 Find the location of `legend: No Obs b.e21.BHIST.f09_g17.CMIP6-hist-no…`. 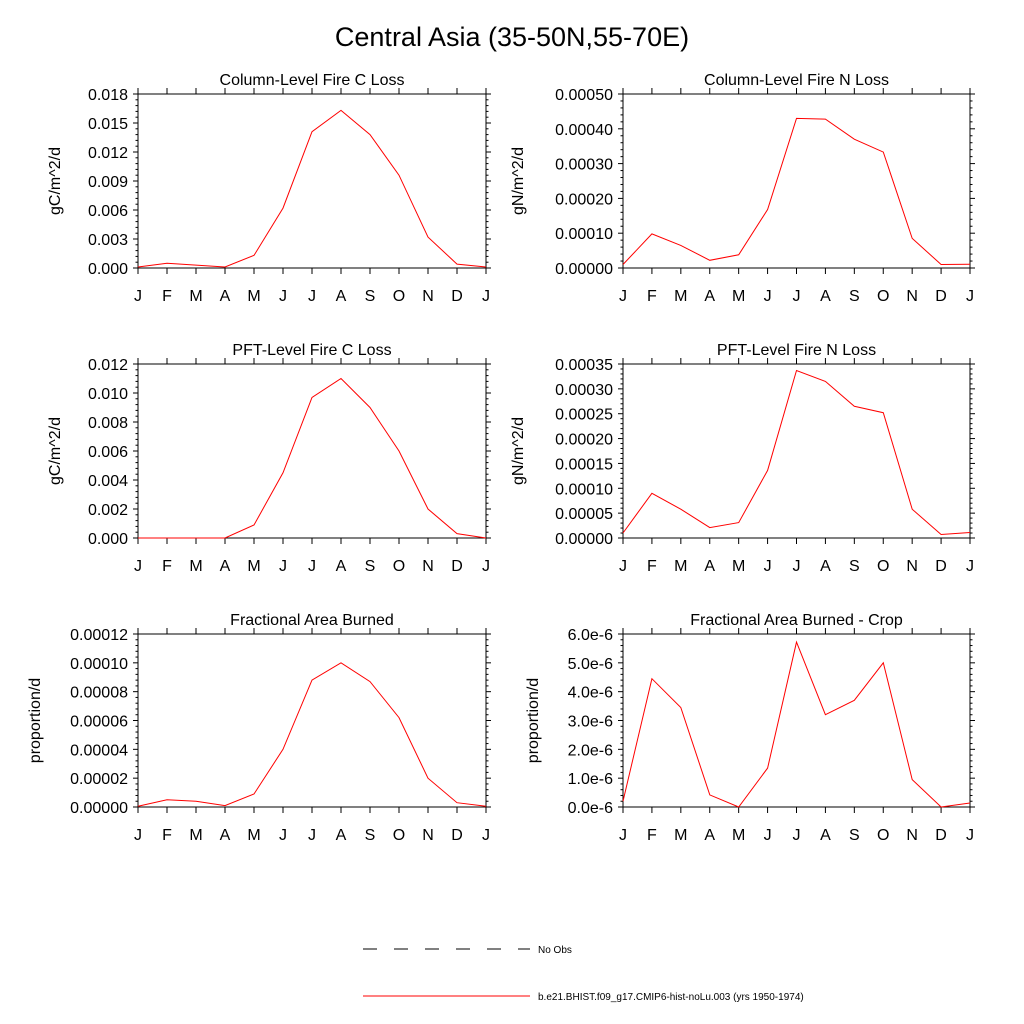

legend: No Obs b.e21.BHIST.f09_g17.CMIP6-hist-no… is located at coordinates (583, 974).